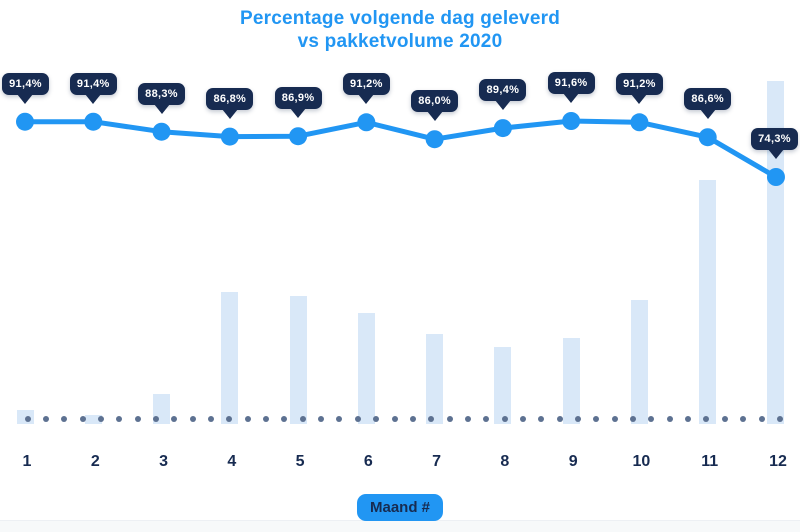  Describe the element at coordinates (230, 98) in the screenshot. I see `value-tooltip-month-4: 86,8%` at that location.